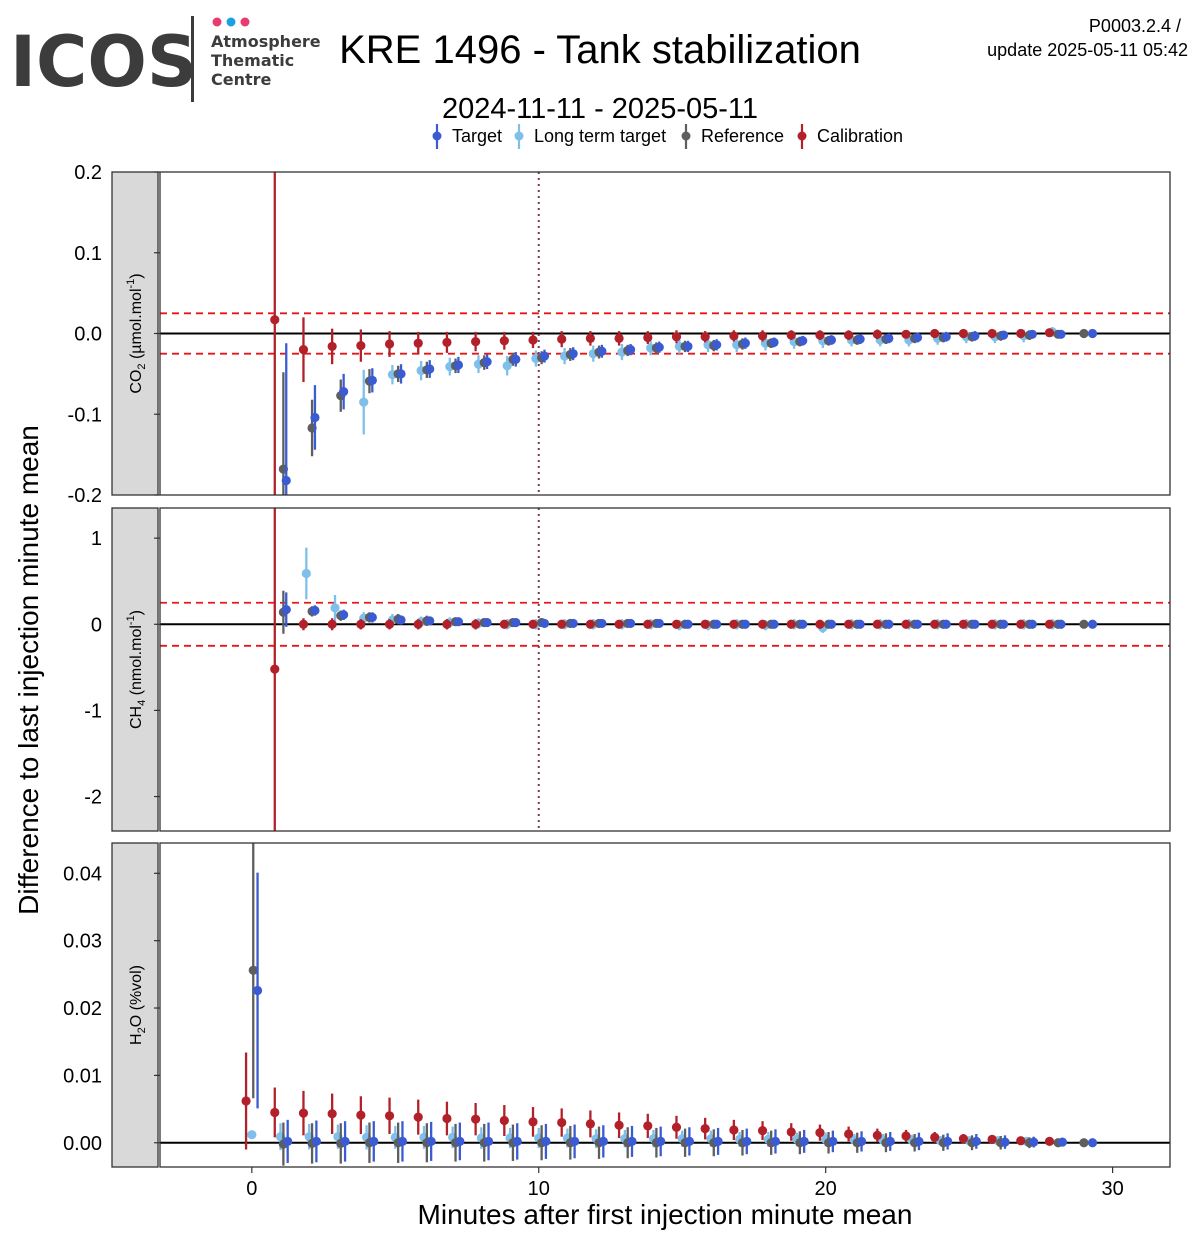  Describe the element at coordinates (103, 62) in the screenshot. I see `logo-word: ICOS` at that location.